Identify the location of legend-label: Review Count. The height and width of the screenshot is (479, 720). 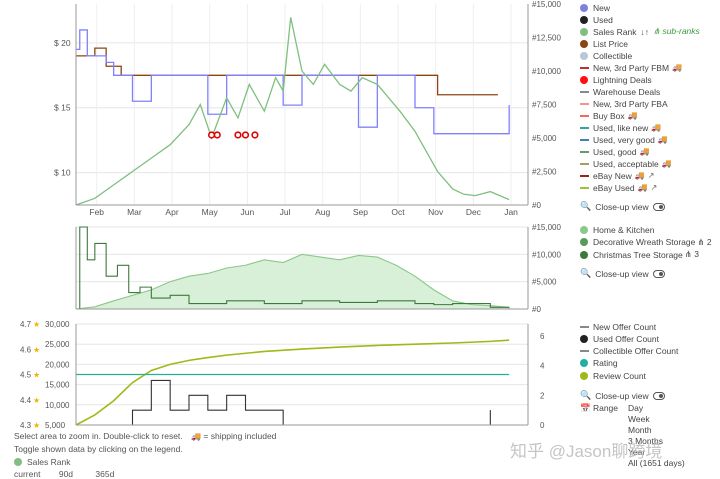
(619, 375).